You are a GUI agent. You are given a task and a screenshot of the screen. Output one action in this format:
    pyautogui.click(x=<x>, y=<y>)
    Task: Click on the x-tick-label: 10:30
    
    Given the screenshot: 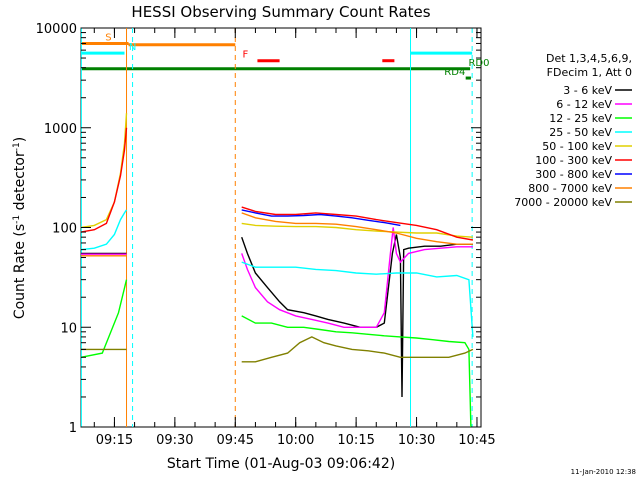 What is the action you would take?
    pyautogui.click(x=416, y=440)
    